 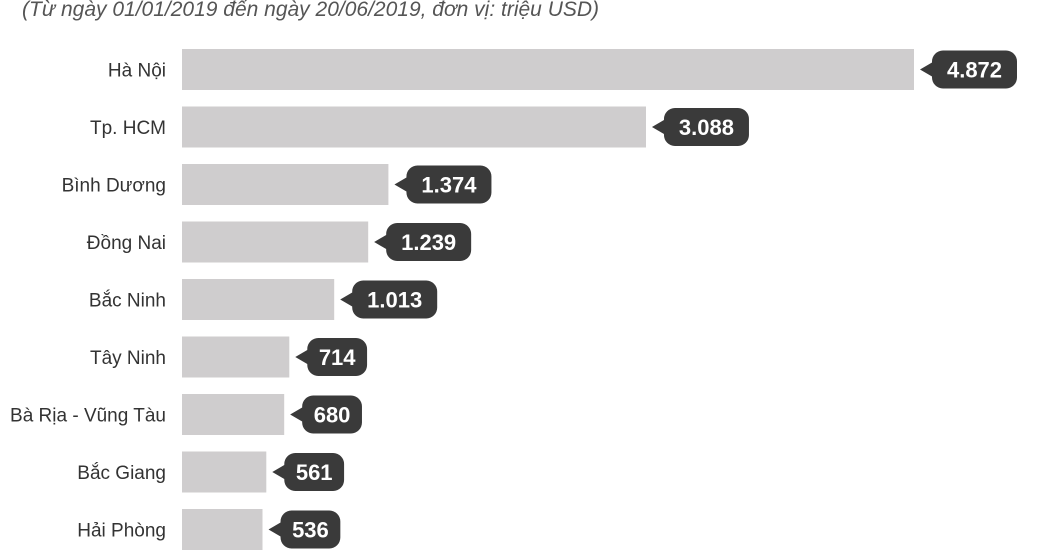 What do you see at coordinates (314, 472) in the screenshot?
I see `value-label: 561` at bounding box center [314, 472].